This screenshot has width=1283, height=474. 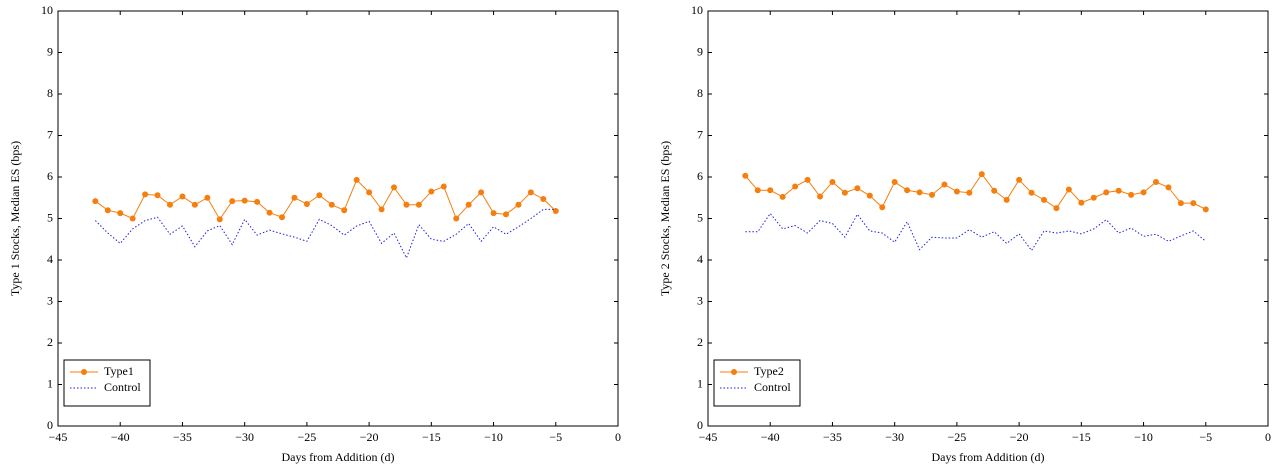 What do you see at coordinates (665, 218) in the screenshot?
I see `y-axis-label: Type 2 Stocks, Median ES (bps)` at bounding box center [665, 218].